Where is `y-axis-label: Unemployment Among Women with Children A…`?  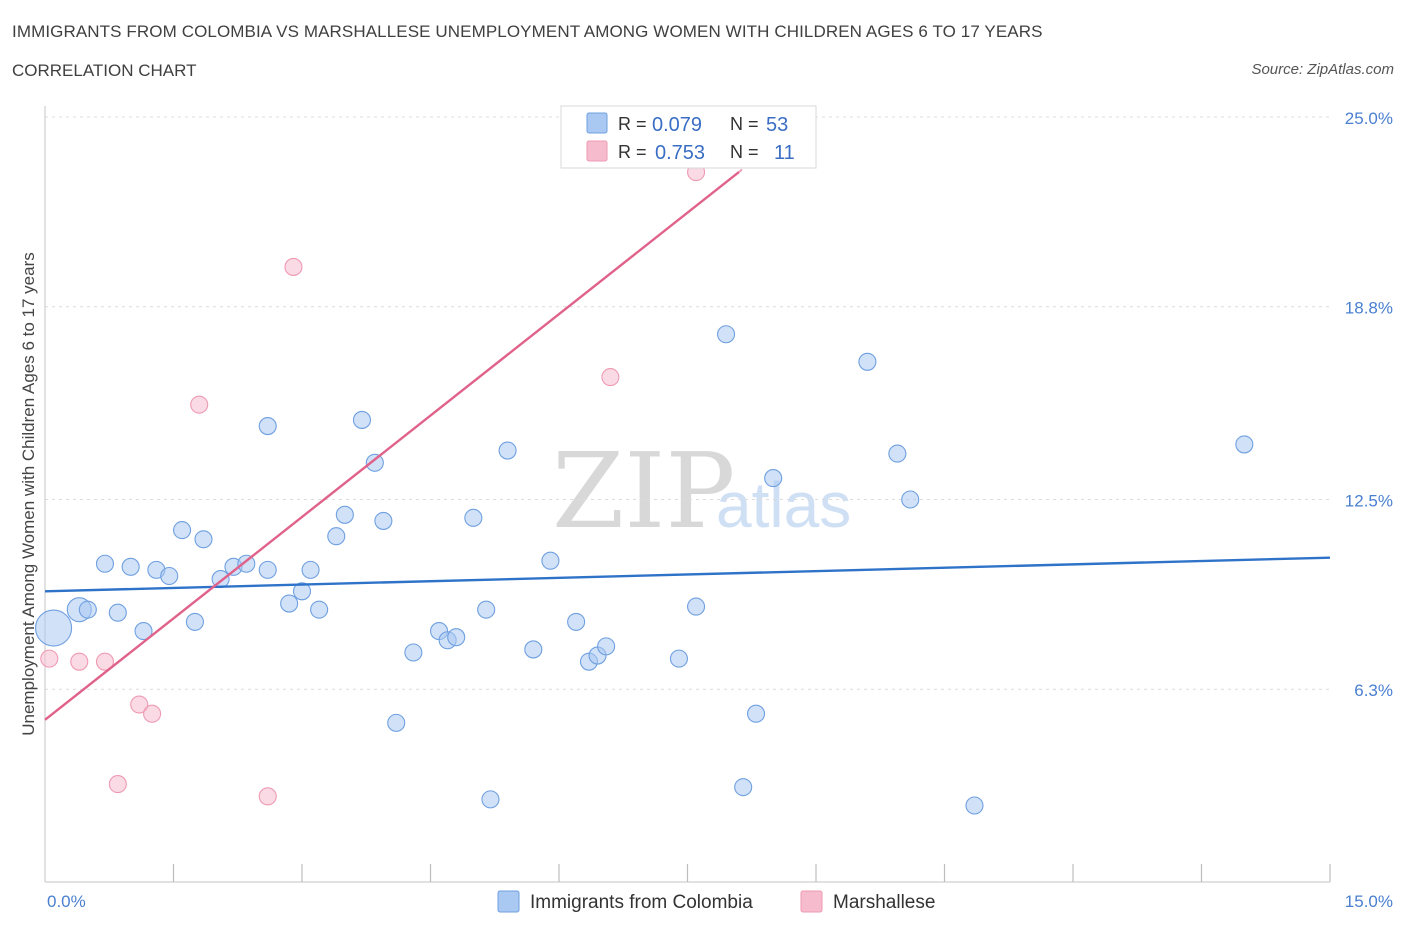 y-axis-label: Unemployment Among Women with Children A… is located at coordinates (28, 494).